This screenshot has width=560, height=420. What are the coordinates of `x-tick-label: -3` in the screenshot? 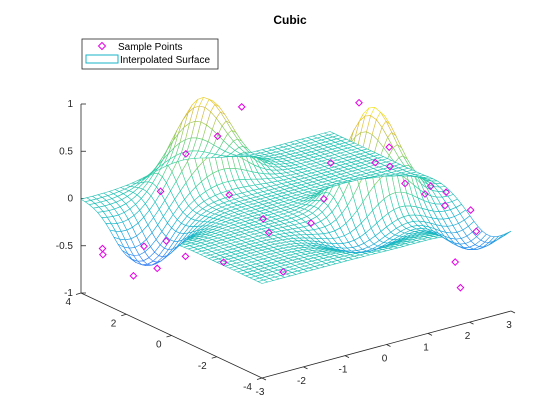 It's located at (260, 392).